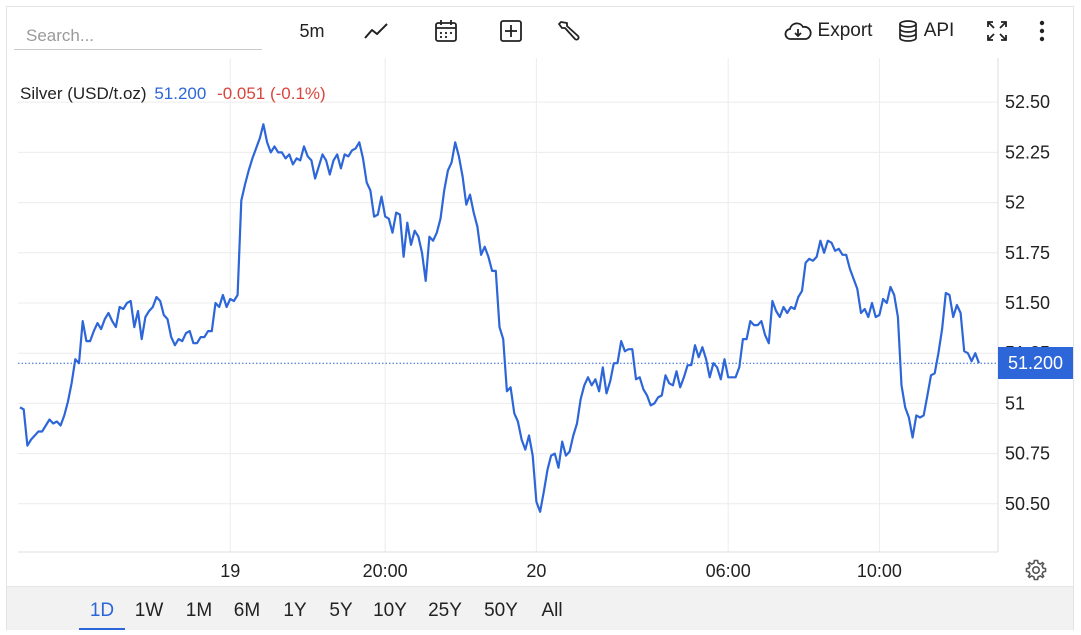 This screenshot has height=635, width=1081. I want to click on legend-price: 51.200, so click(180, 93).